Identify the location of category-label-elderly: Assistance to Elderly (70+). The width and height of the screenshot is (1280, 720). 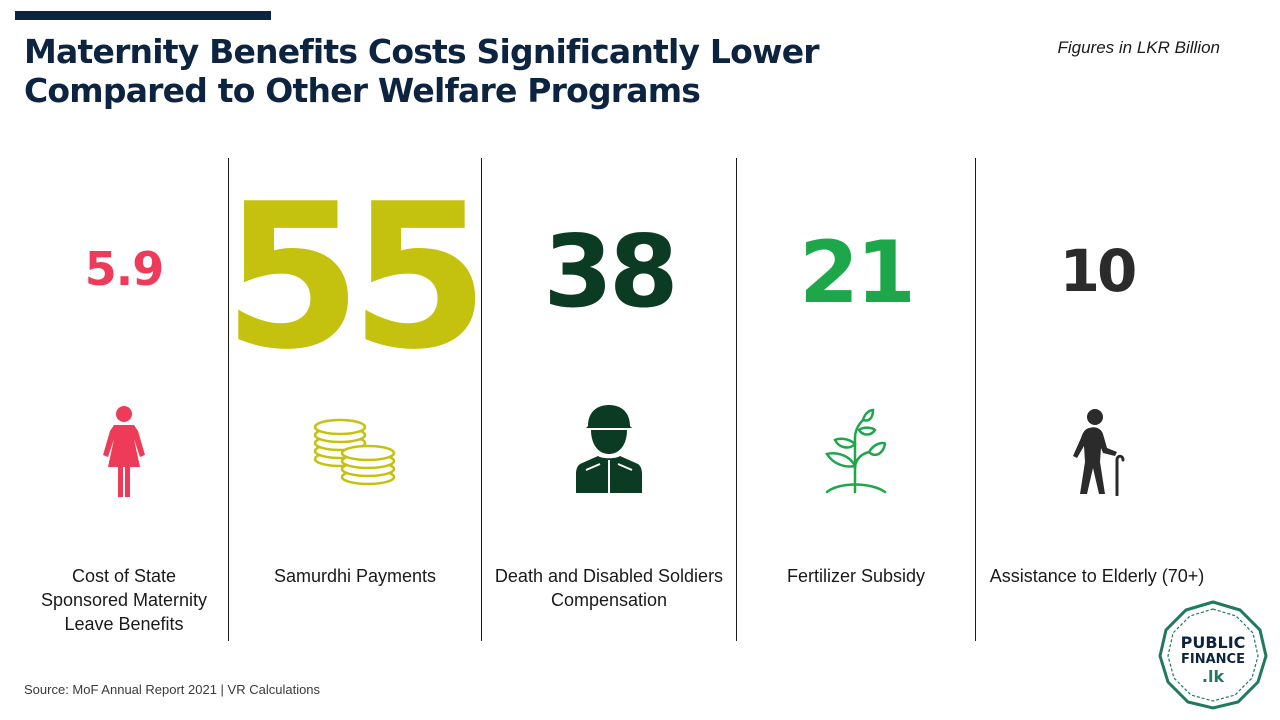
(1097, 576).